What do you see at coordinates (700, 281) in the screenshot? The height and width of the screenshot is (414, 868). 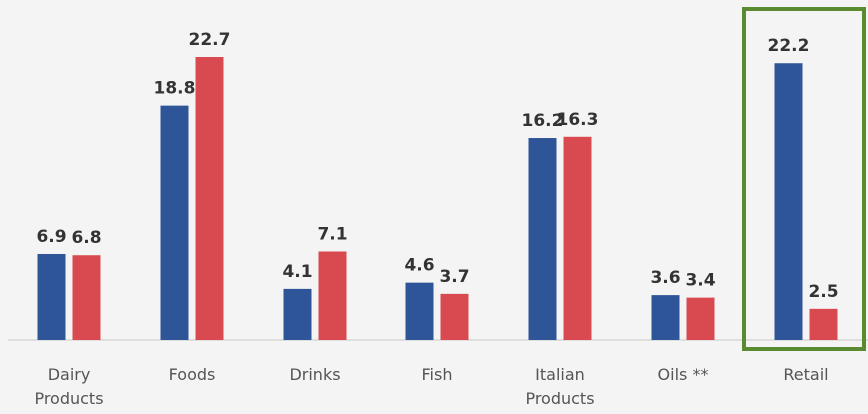 I see `value-label-oils-s2: 3.4` at bounding box center [700, 281].